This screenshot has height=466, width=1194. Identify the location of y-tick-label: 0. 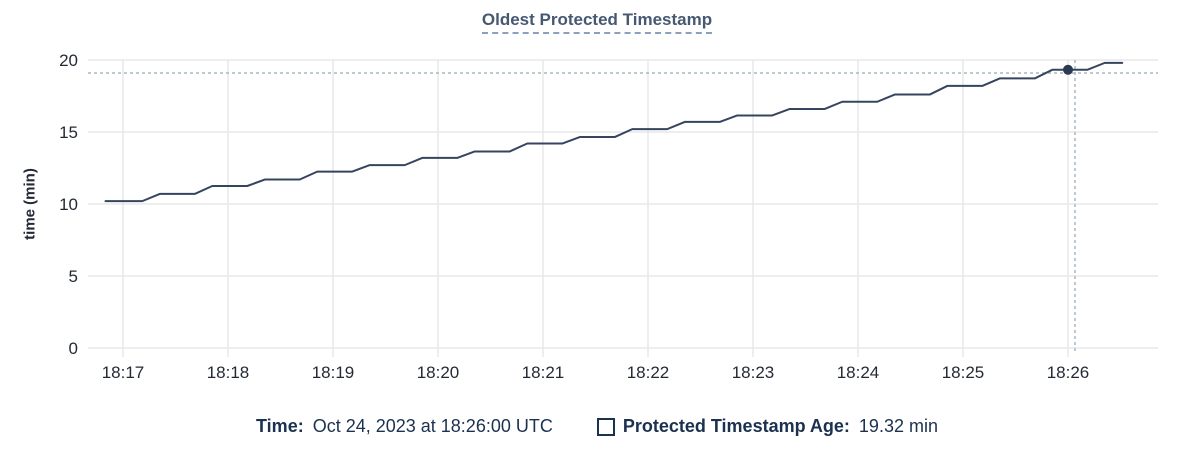
(73, 348).